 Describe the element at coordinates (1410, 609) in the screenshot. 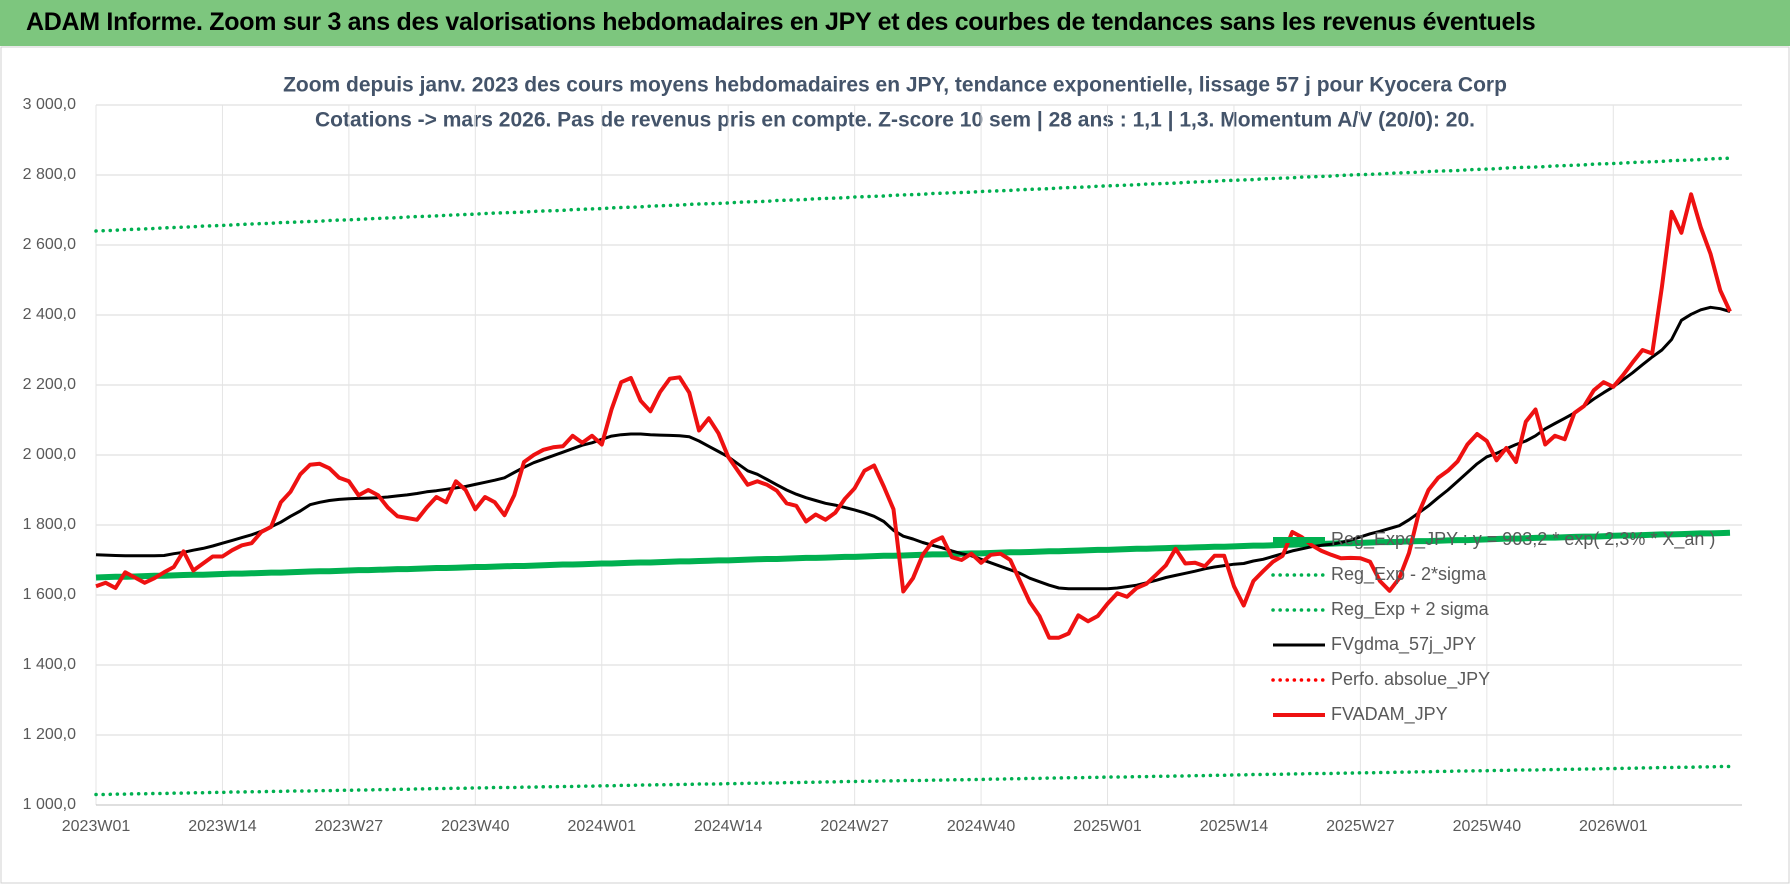

I see `legend-label: Reg_Exp + 2 sigma` at that location.